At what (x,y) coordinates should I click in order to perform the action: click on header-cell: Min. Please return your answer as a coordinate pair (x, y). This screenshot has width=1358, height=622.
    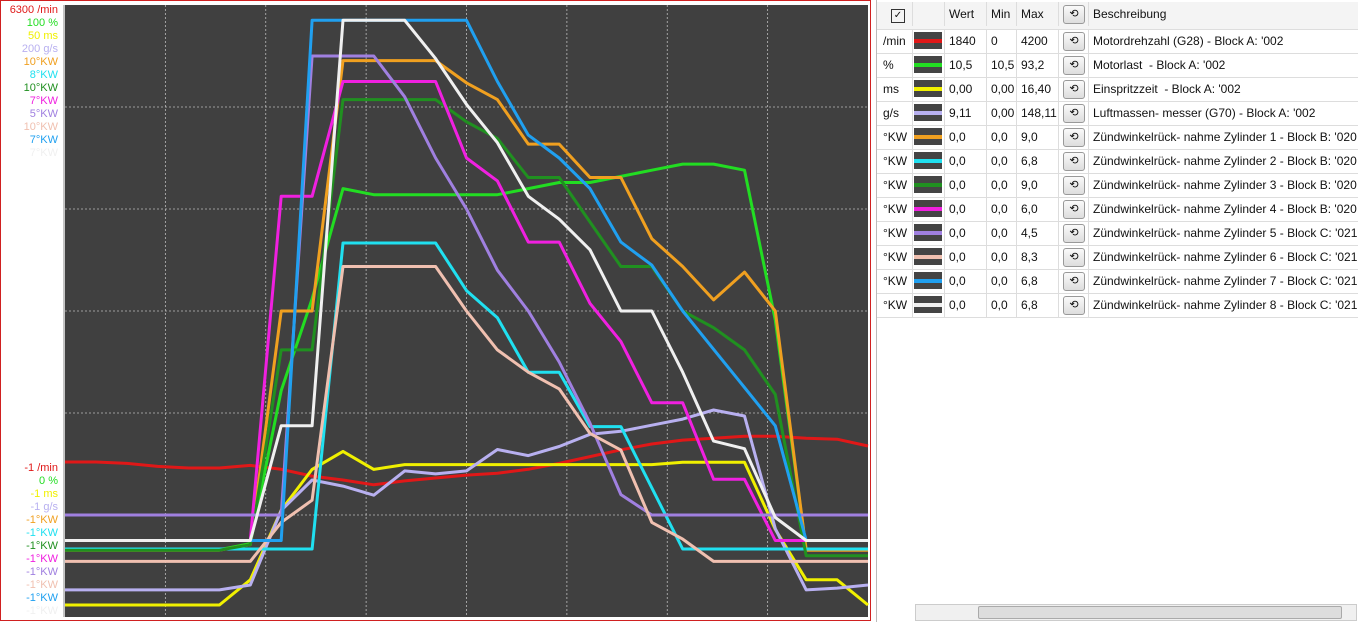
    Looking at the image, I should click on (1002, 14).